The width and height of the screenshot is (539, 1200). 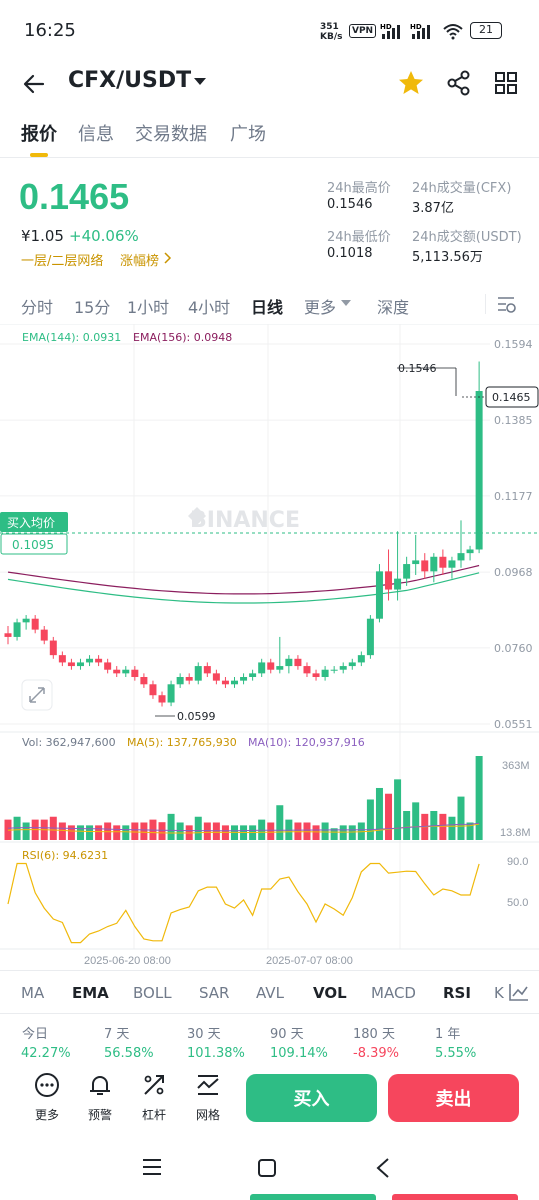 What do you see at coordinates (99, 1115) in the screenshot?
I see `alert-label: 预警` at bounding box center [99, 1115].